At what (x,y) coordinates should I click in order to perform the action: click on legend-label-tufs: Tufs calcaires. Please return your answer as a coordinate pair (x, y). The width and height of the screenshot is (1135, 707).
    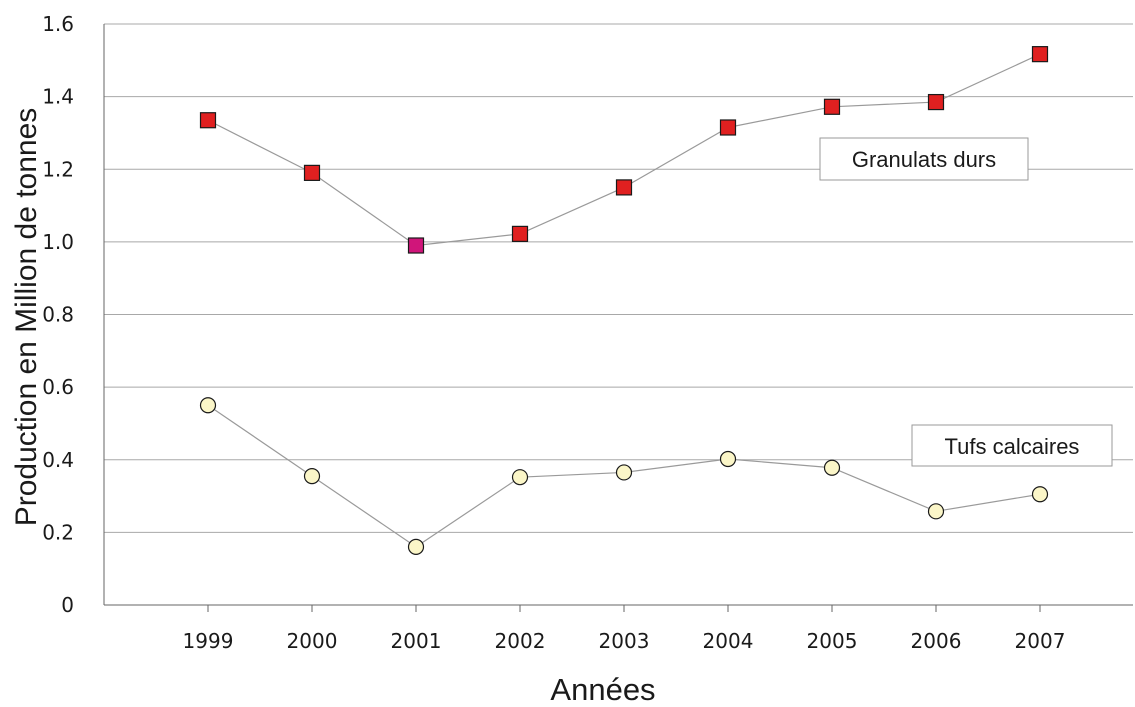
    Looking at the image, I should click on (1012, 445).